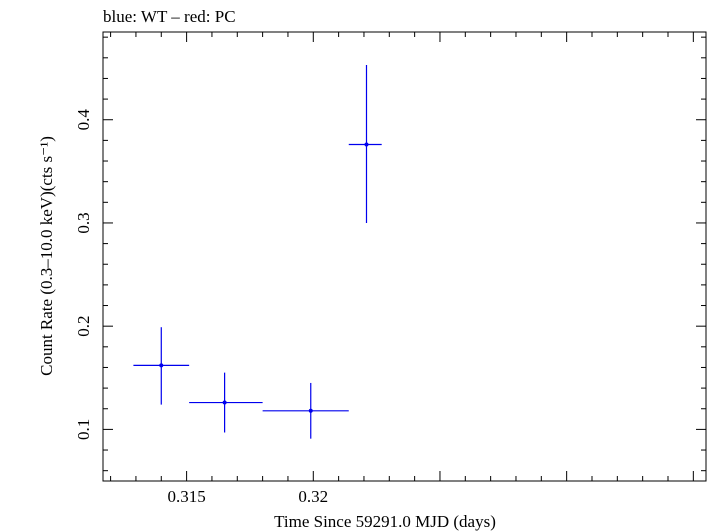 The image size is (709, 532). I want to click on x-tick-label: 0.32, so click(313, 496).